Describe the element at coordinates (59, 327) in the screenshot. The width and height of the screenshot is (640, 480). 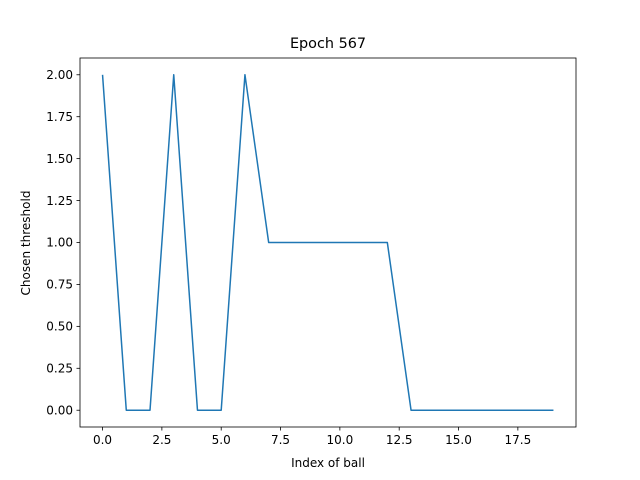
I see `y-tick-label: 0.50` at that location.